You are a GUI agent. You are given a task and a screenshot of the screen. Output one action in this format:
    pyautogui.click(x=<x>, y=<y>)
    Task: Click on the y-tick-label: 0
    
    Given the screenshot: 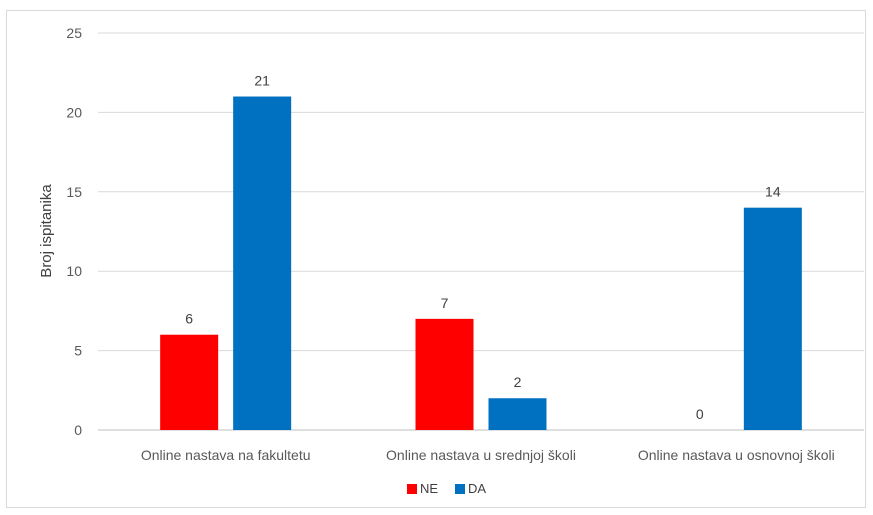 What is the action you would take?
    pyautogui.click(x=78, y=430)
    